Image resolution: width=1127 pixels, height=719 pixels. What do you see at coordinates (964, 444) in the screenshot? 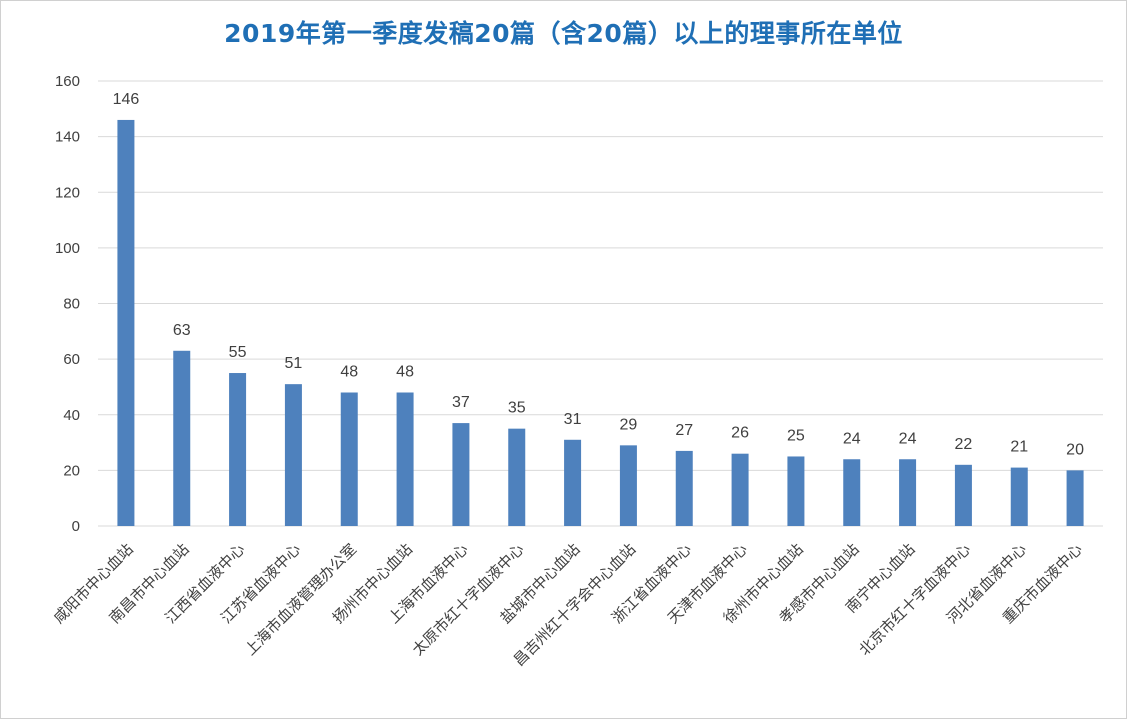
I see `data-label: 22` at bounding box center [964, 444].